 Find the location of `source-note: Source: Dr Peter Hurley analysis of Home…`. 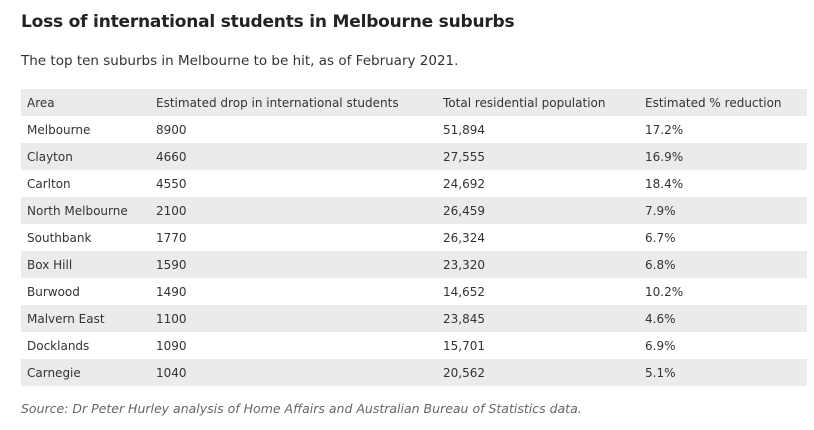

source-note: Source: Dr Peter Hurley analysis of Home… is located at coordinates (301, 408).